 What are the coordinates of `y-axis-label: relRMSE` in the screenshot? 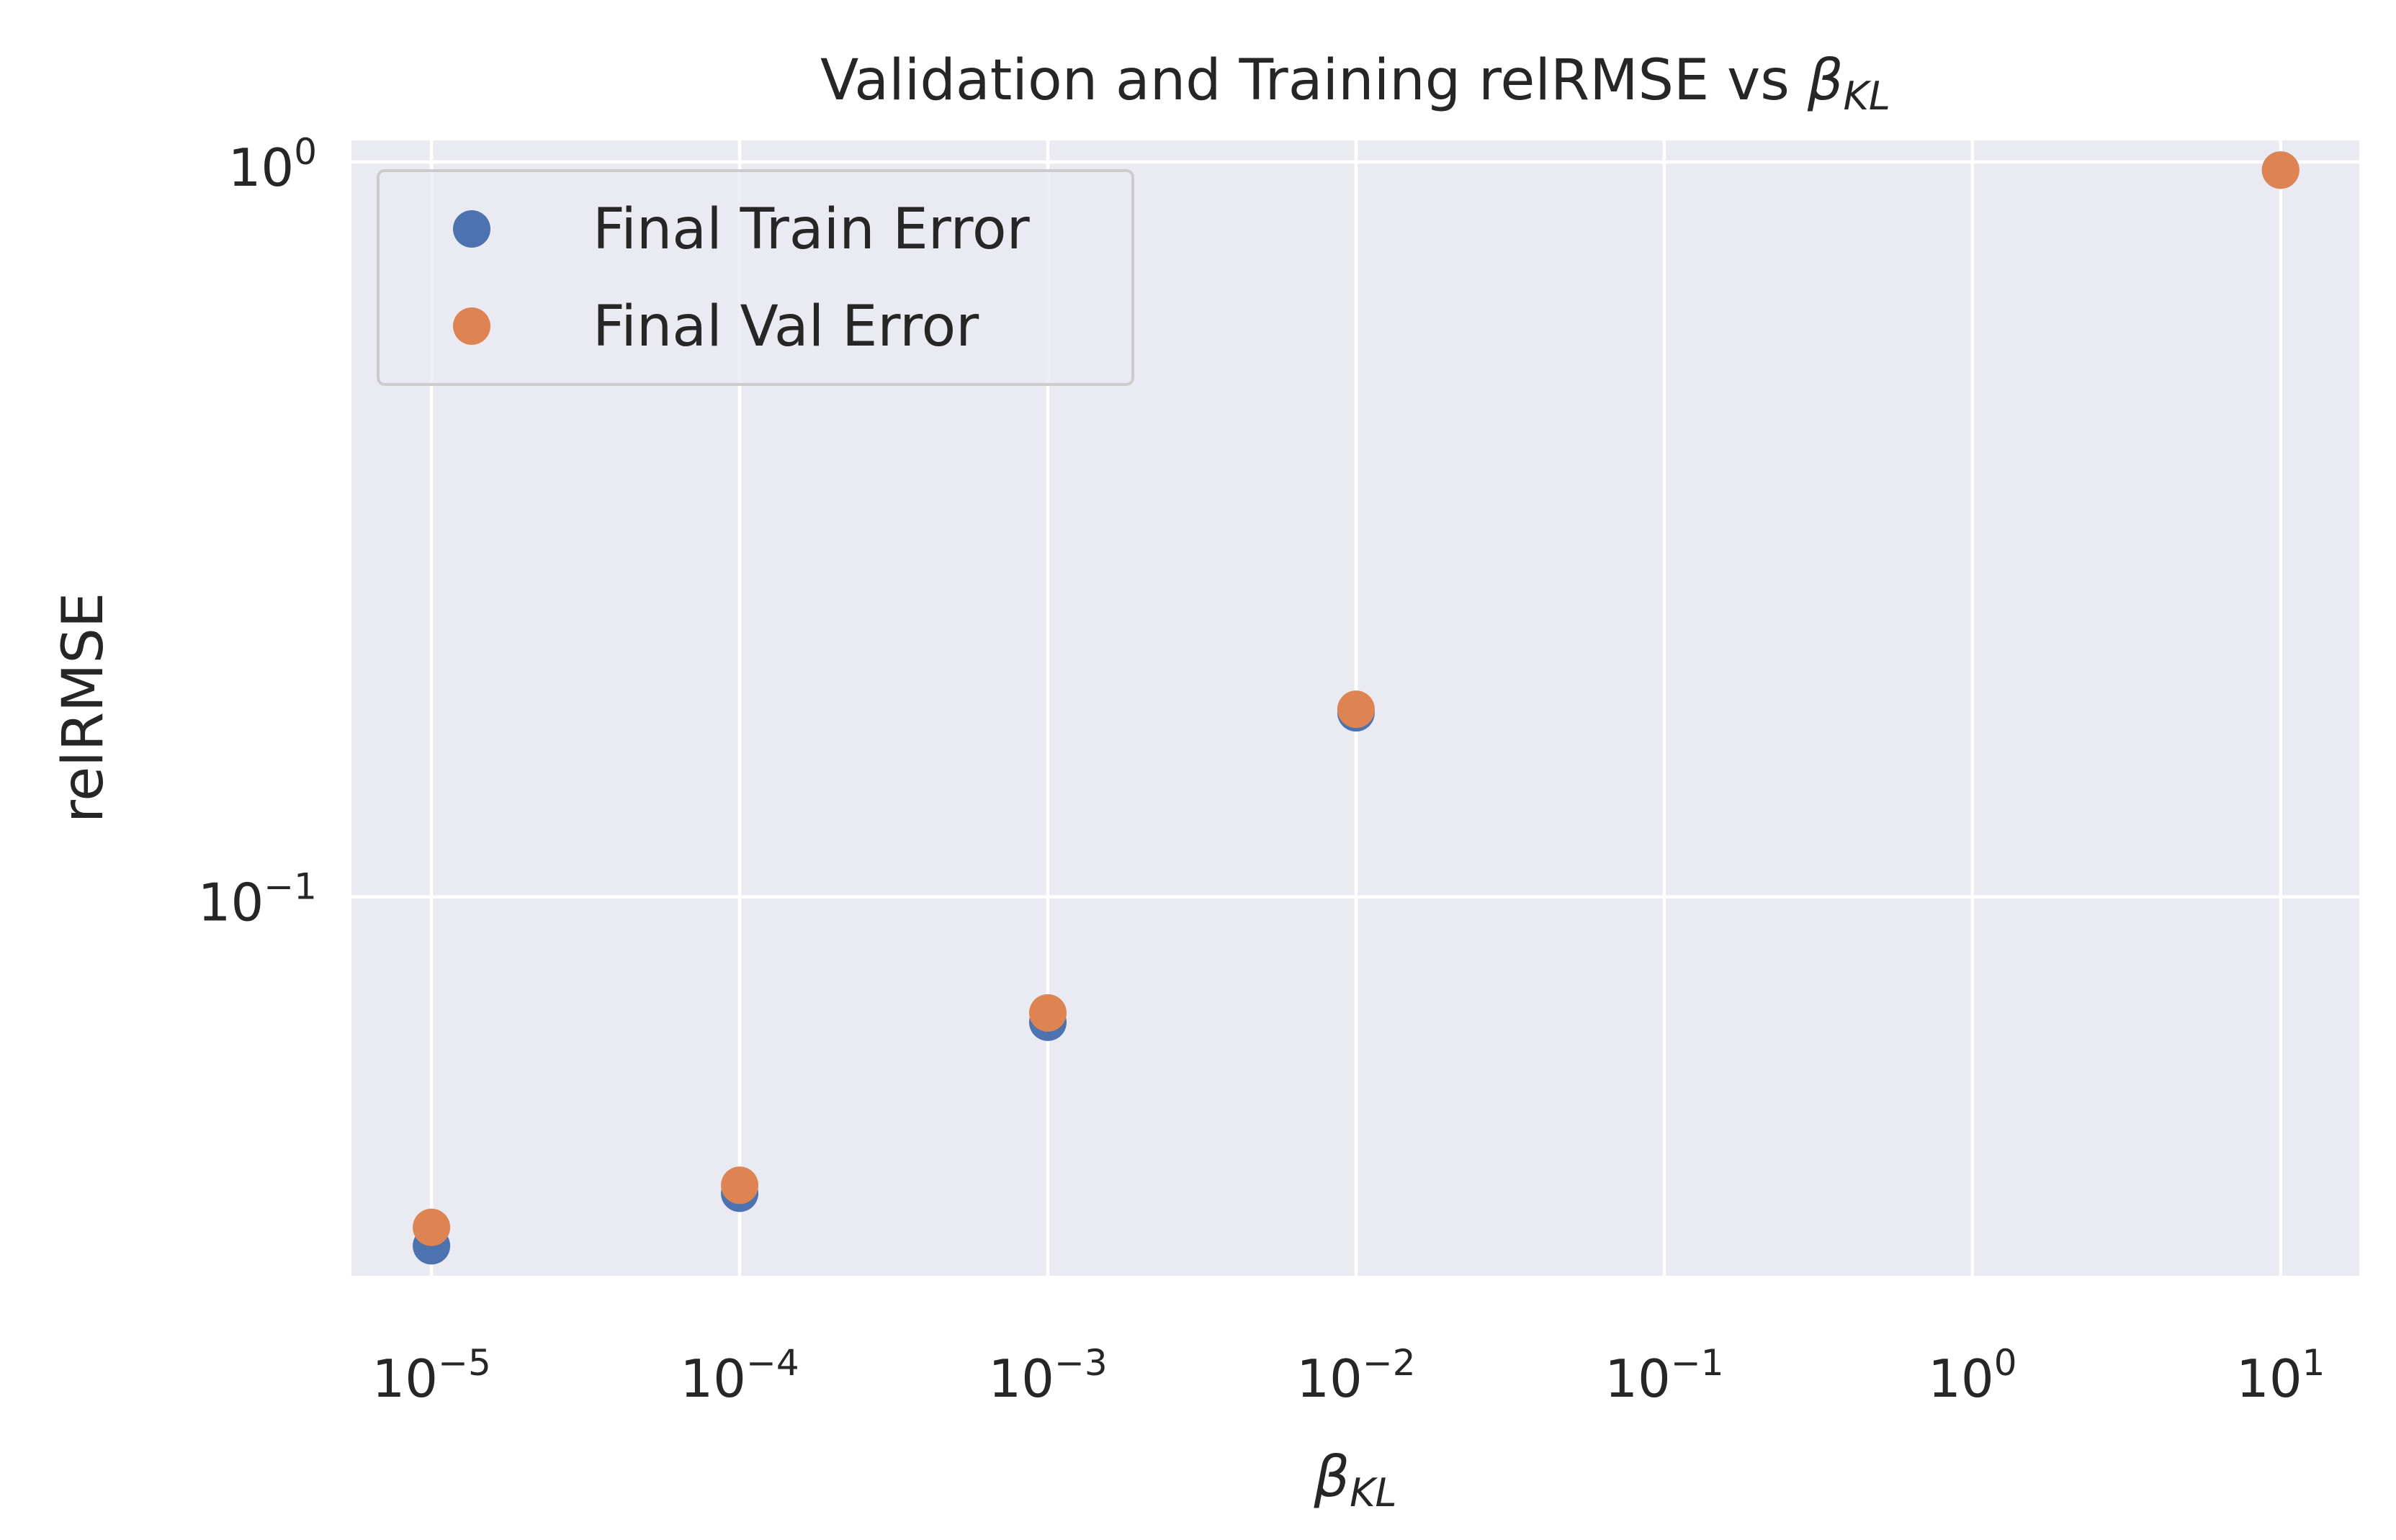 It's located at (83, 708).